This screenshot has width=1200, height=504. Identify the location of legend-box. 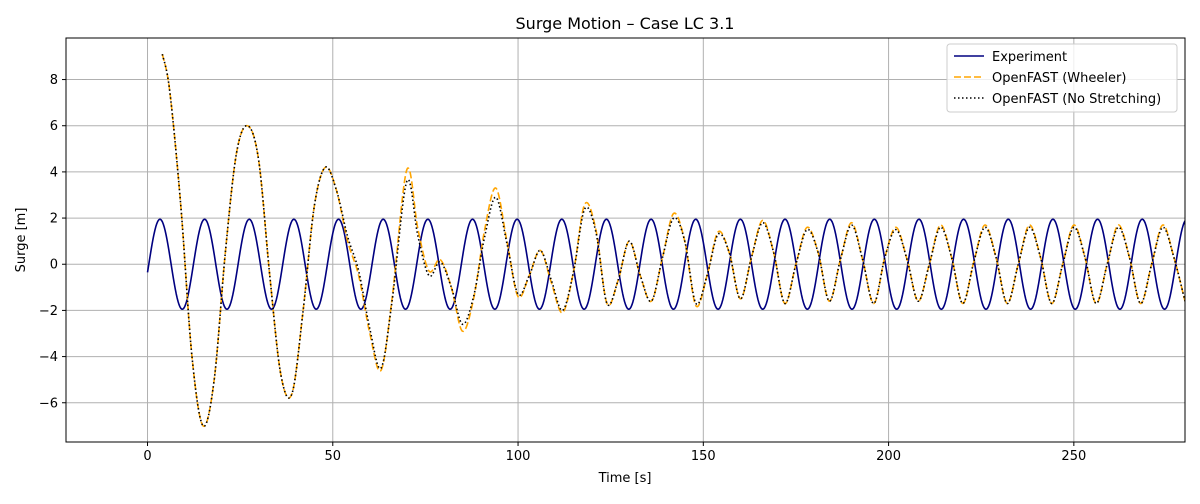
(1062, 78).